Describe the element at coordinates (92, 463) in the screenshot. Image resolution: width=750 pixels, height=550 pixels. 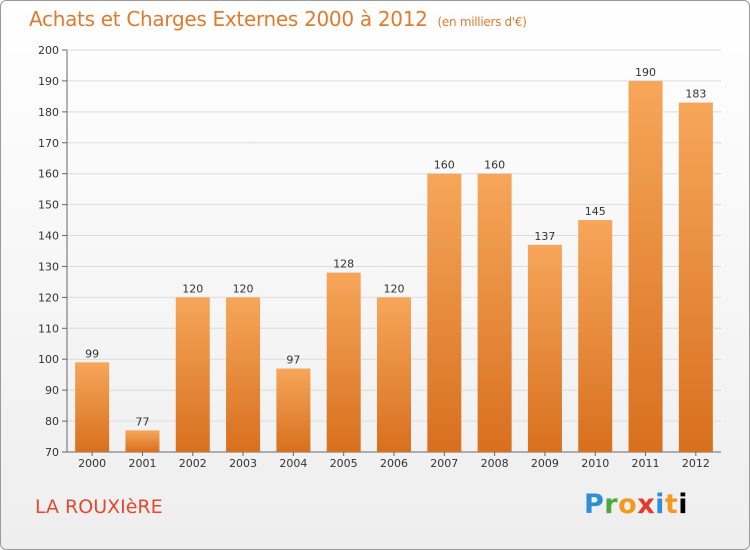
I see `x-tick-label: 2000` at that location.